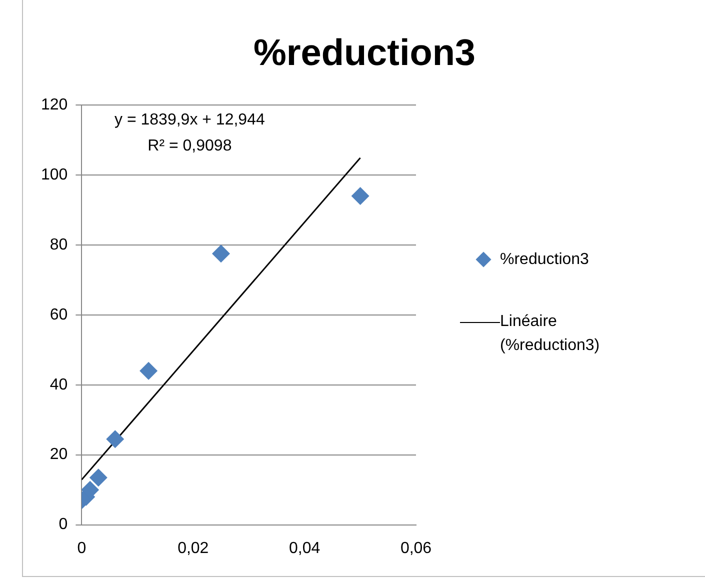 The width and height of the screenshot is (705, 579). What do you see at coordinates (59, 315) in the screenshot?
I see `y-tick-label: 60` at bounding box center [59, 315].